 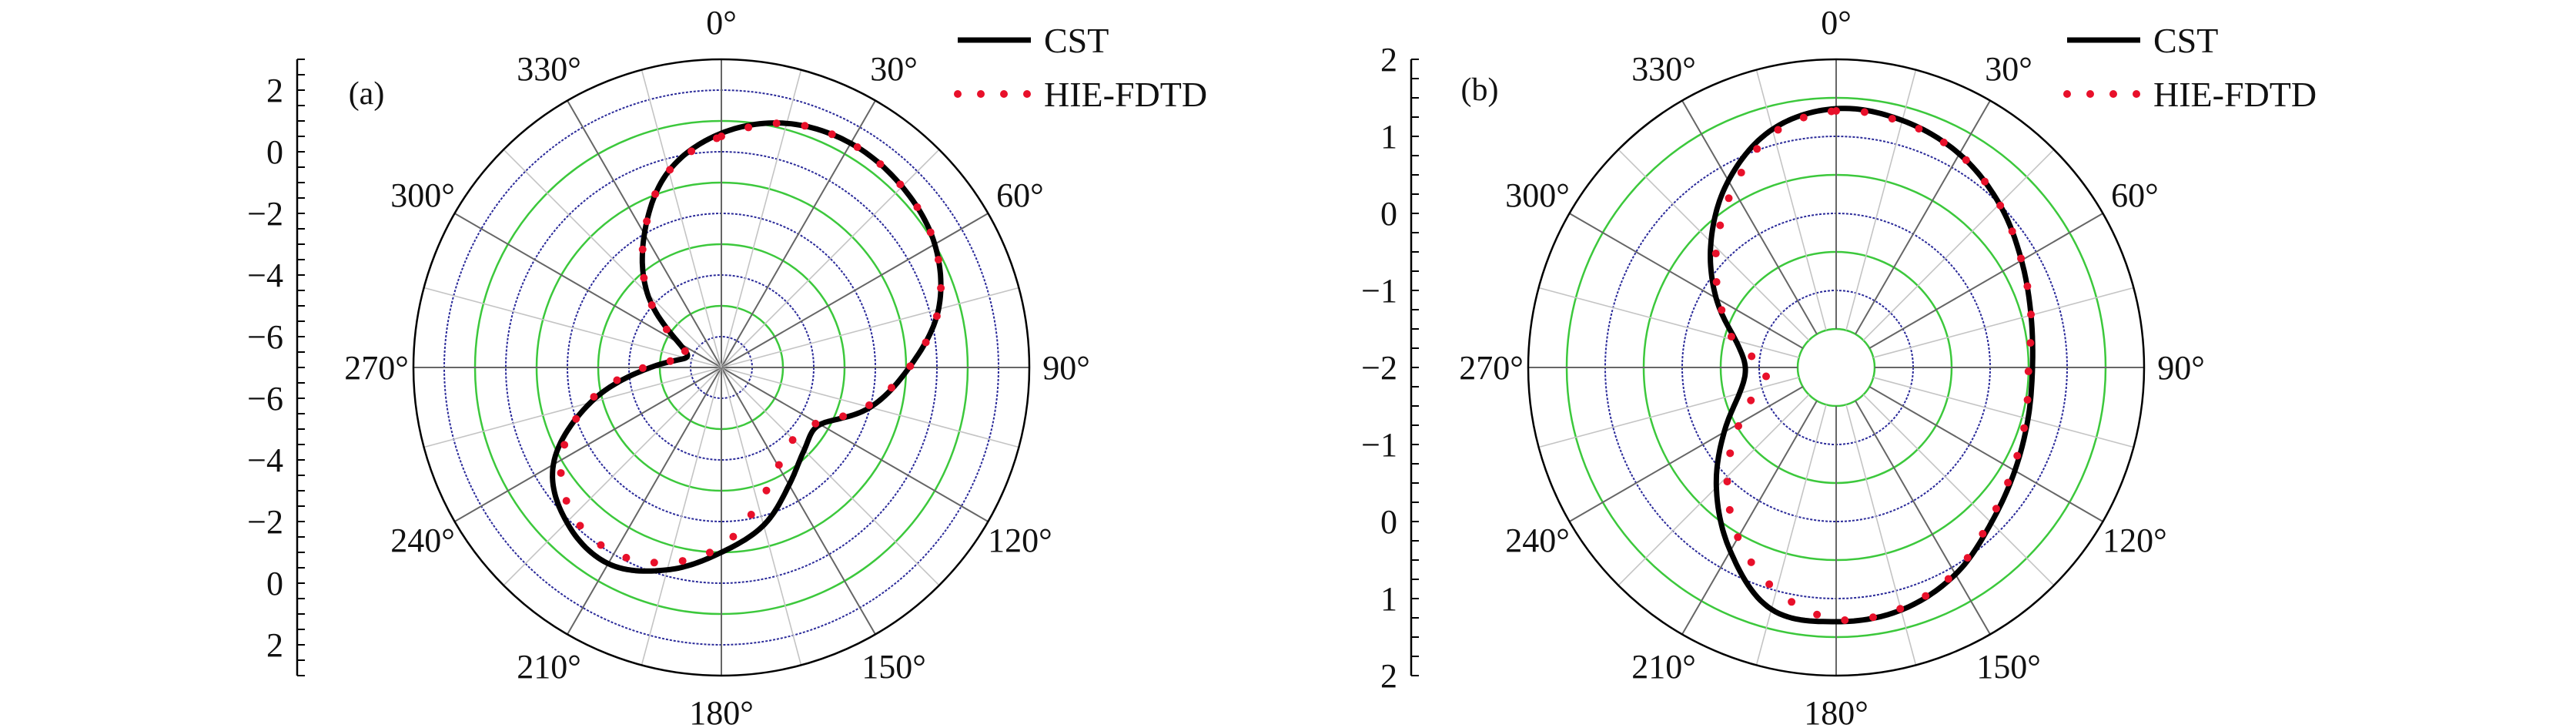 What do you see at coordinates (367, 94) in the screenshot?
I see `panel-label: (a)` at bounding box center [367, 94].